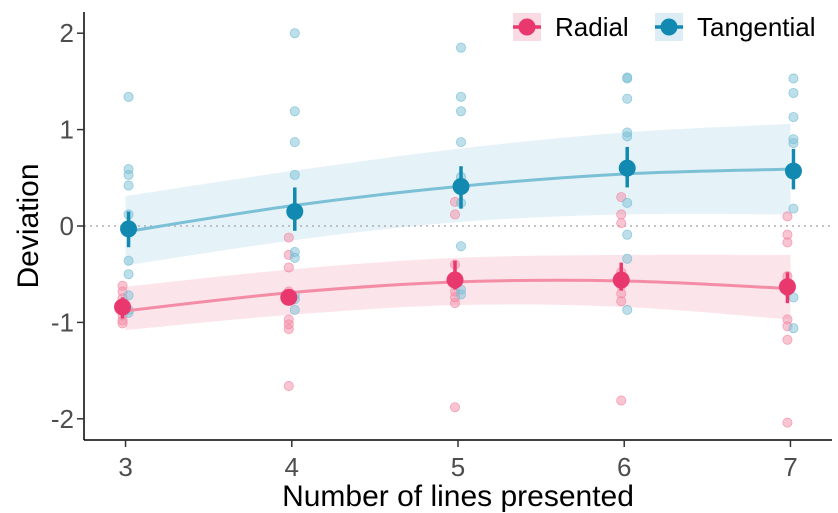 Image resolution: width=838 pixels, height=513 pixels. Describe the element at coordinates (458, 496) in the screenshot. I see `x-axis-title: Number of lines presented` at that location.